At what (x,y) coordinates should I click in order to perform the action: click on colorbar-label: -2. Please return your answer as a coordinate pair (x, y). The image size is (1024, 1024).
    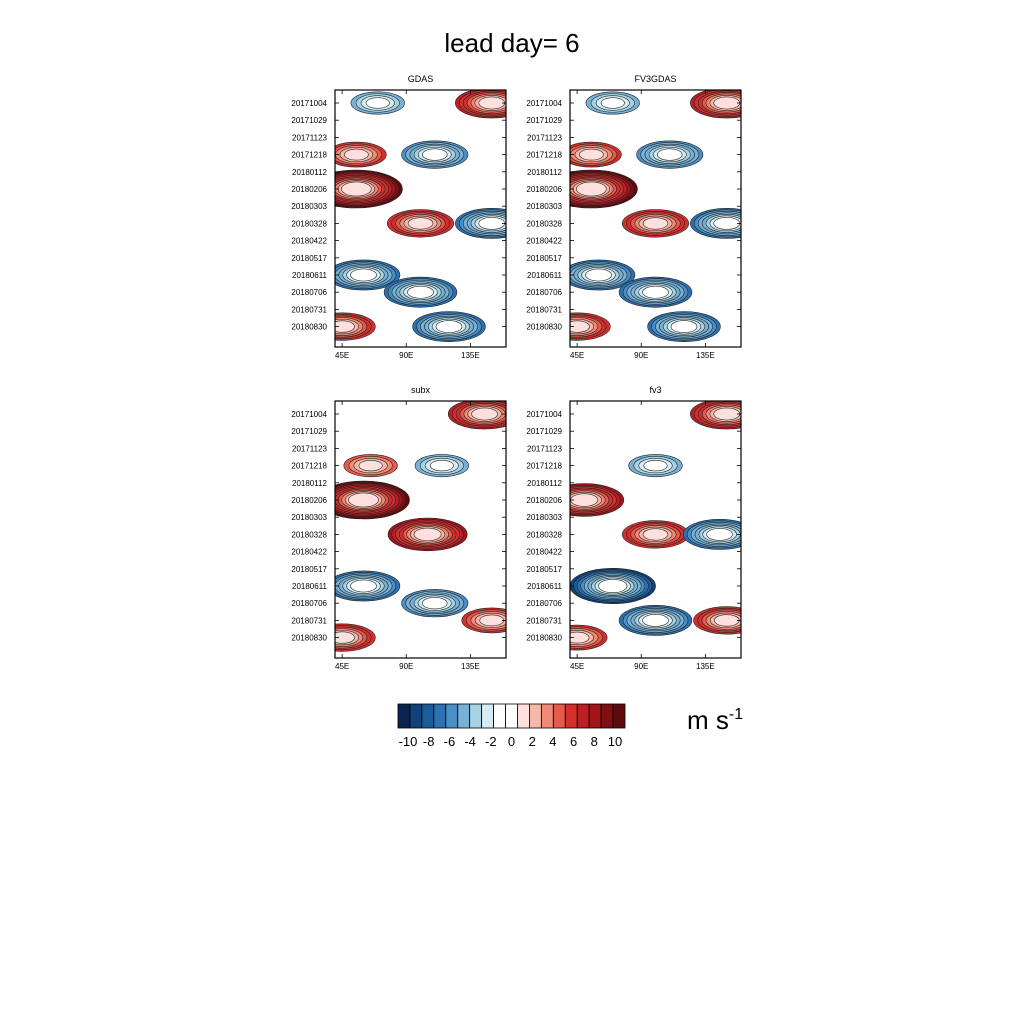
    Looking at the image, I should click on (491, 741).